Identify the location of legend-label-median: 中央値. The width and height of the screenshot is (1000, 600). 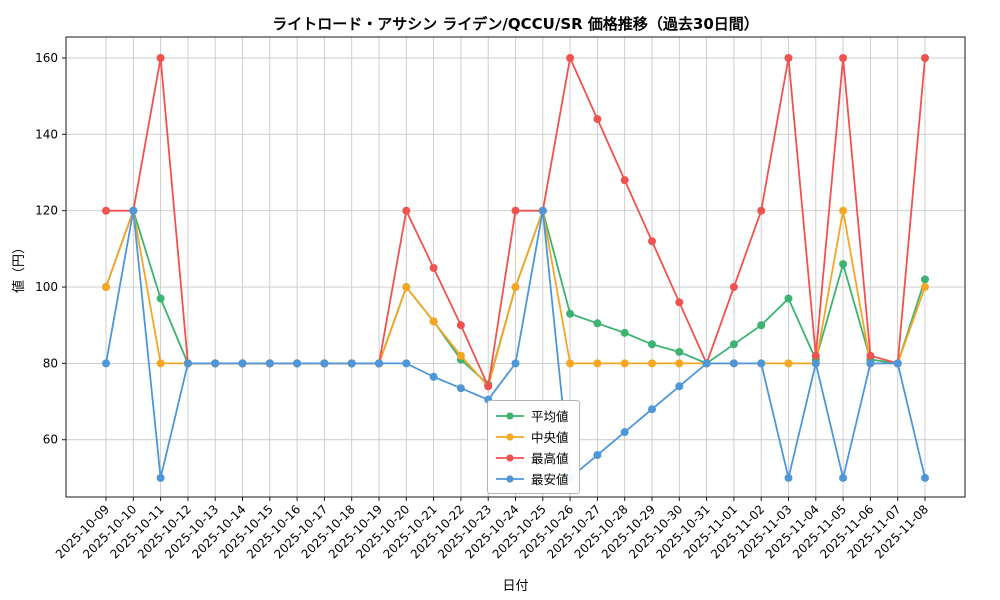
(550, 437).